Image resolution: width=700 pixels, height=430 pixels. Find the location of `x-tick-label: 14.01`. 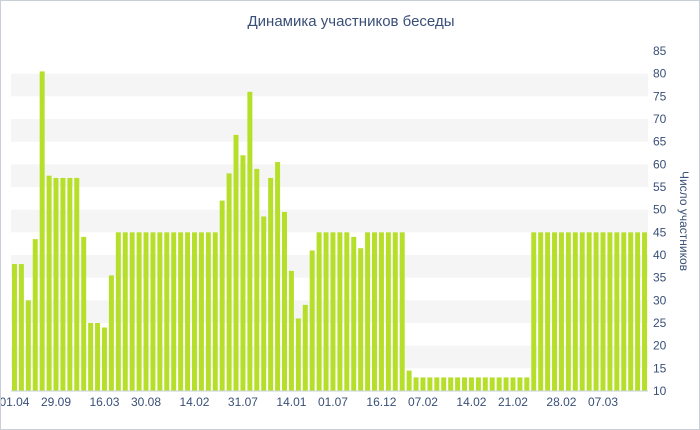

x-tick-label: 14.01 is located at coordinates (291, 402).